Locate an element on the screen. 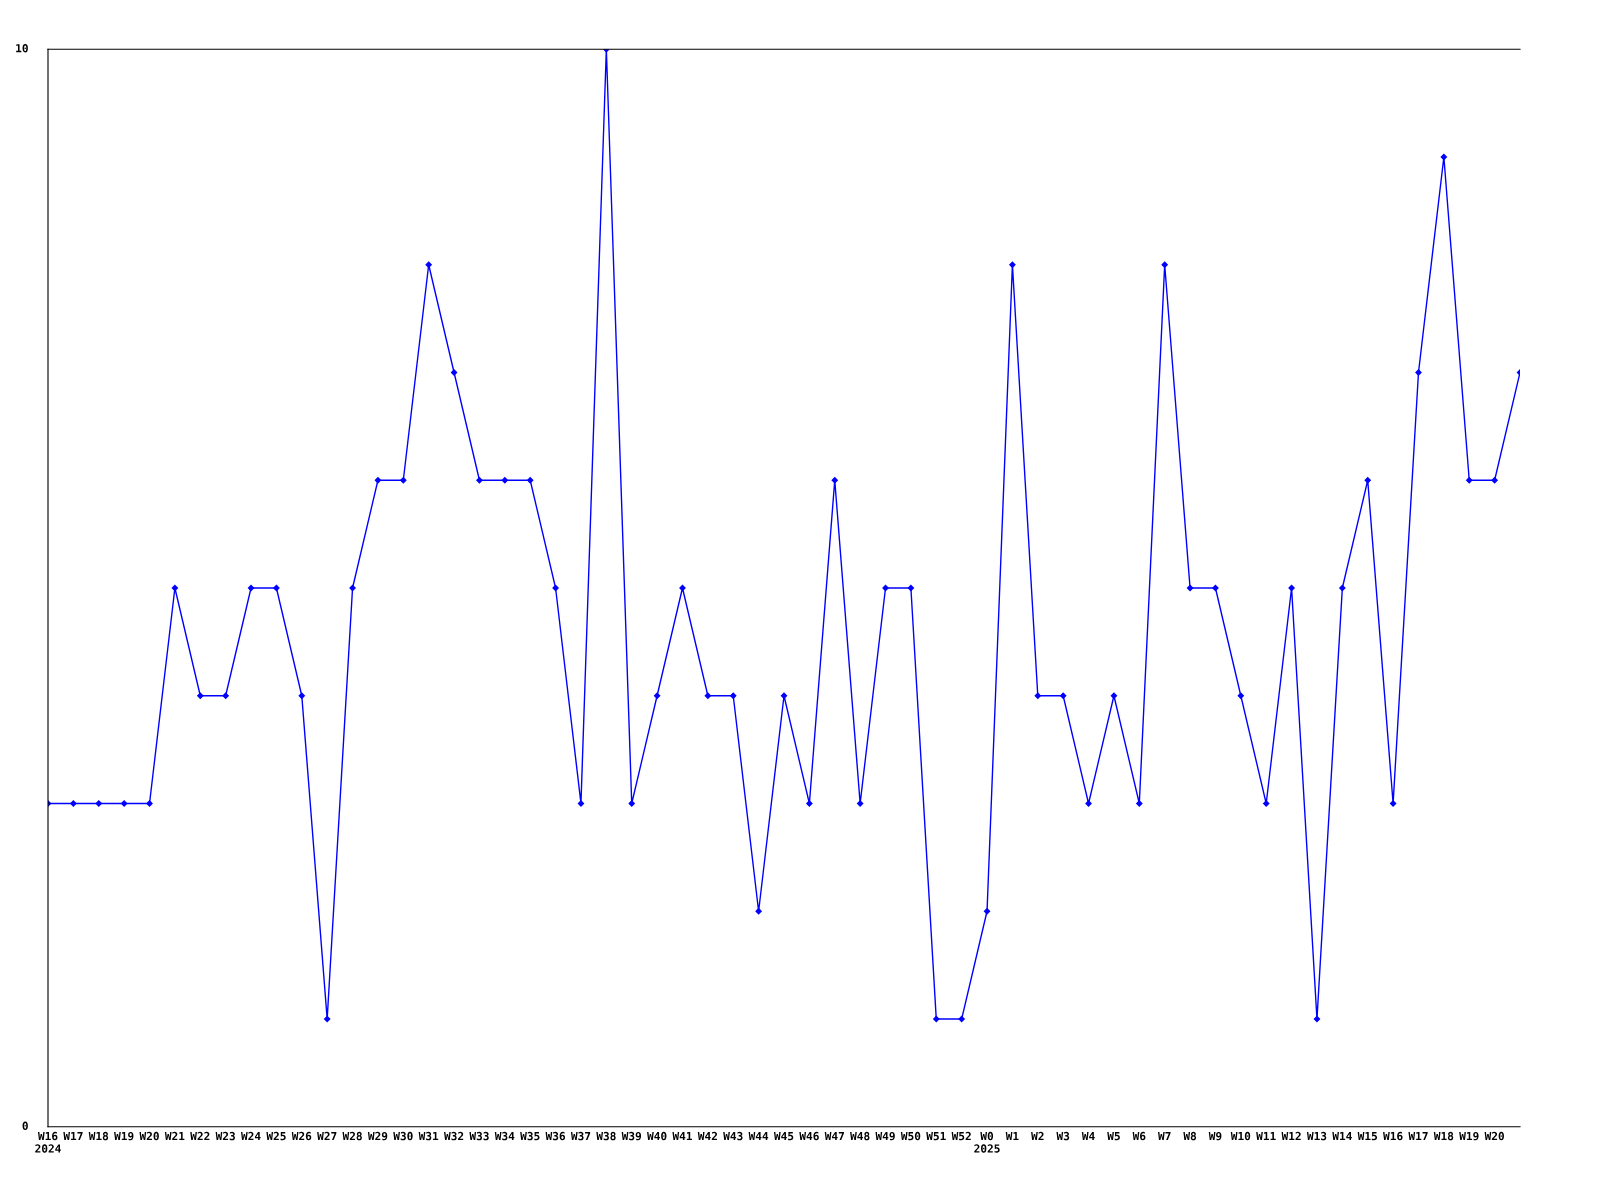 Image resolution: width=1600 pixels, height=1200 pixels. x-tick-label: W32 is located at coordinates (454, 1136).